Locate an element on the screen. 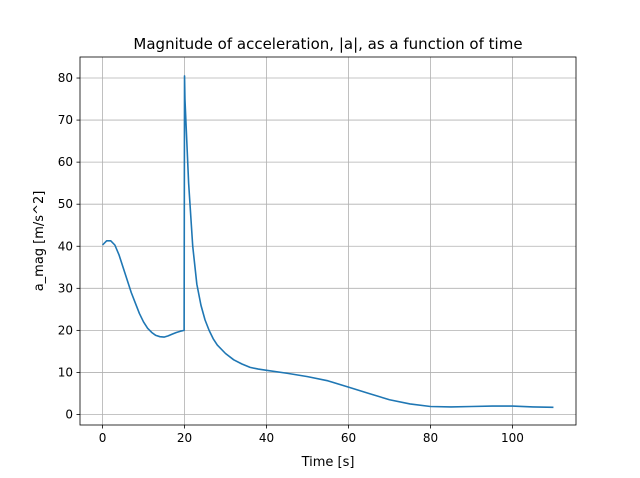  x-tick-label: 40 is located at coordinates (266, 438).